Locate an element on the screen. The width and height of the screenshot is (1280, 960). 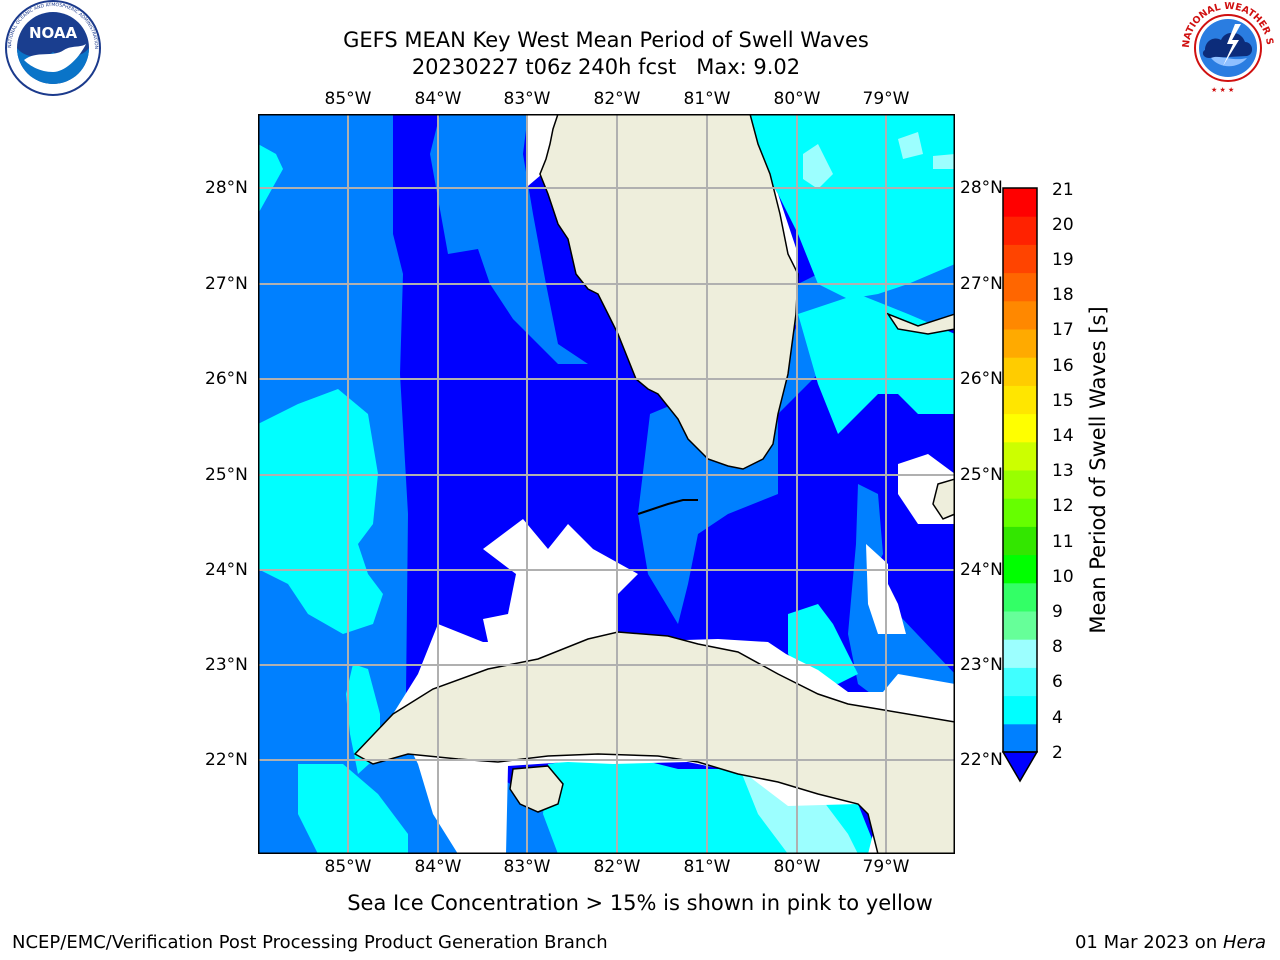
lon-label-bottom: 83°W is located at coordinates (527, 867).